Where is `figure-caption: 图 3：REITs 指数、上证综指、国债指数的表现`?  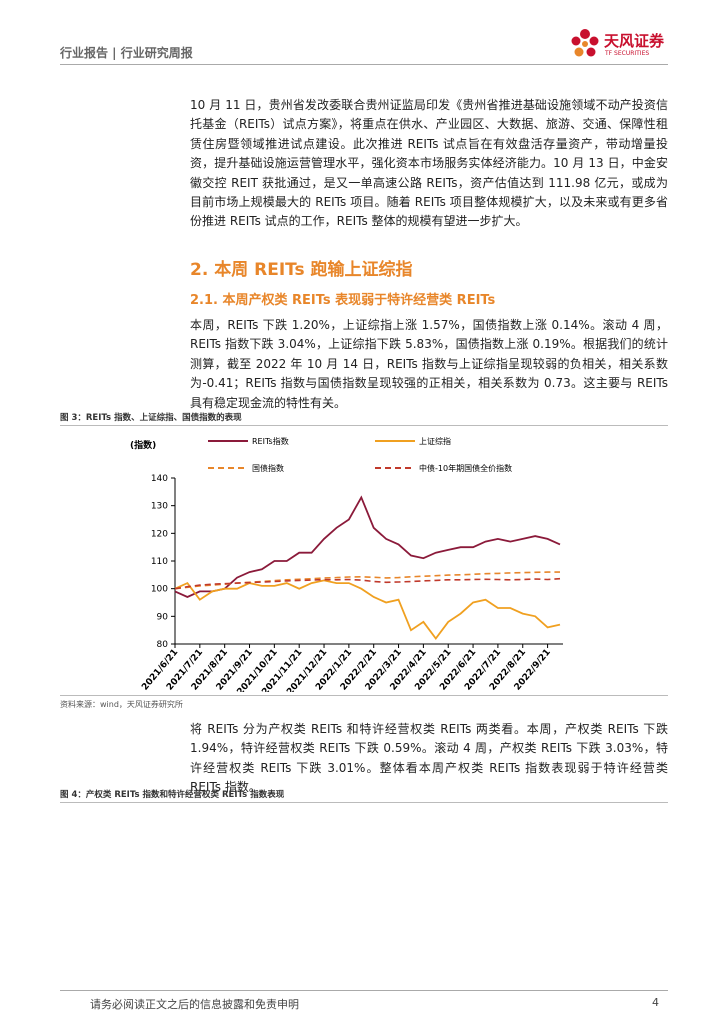
figure-caption: 图 3：REITs 指数、上证综指、国债指数的表现 is located at coordinates (151, 418).